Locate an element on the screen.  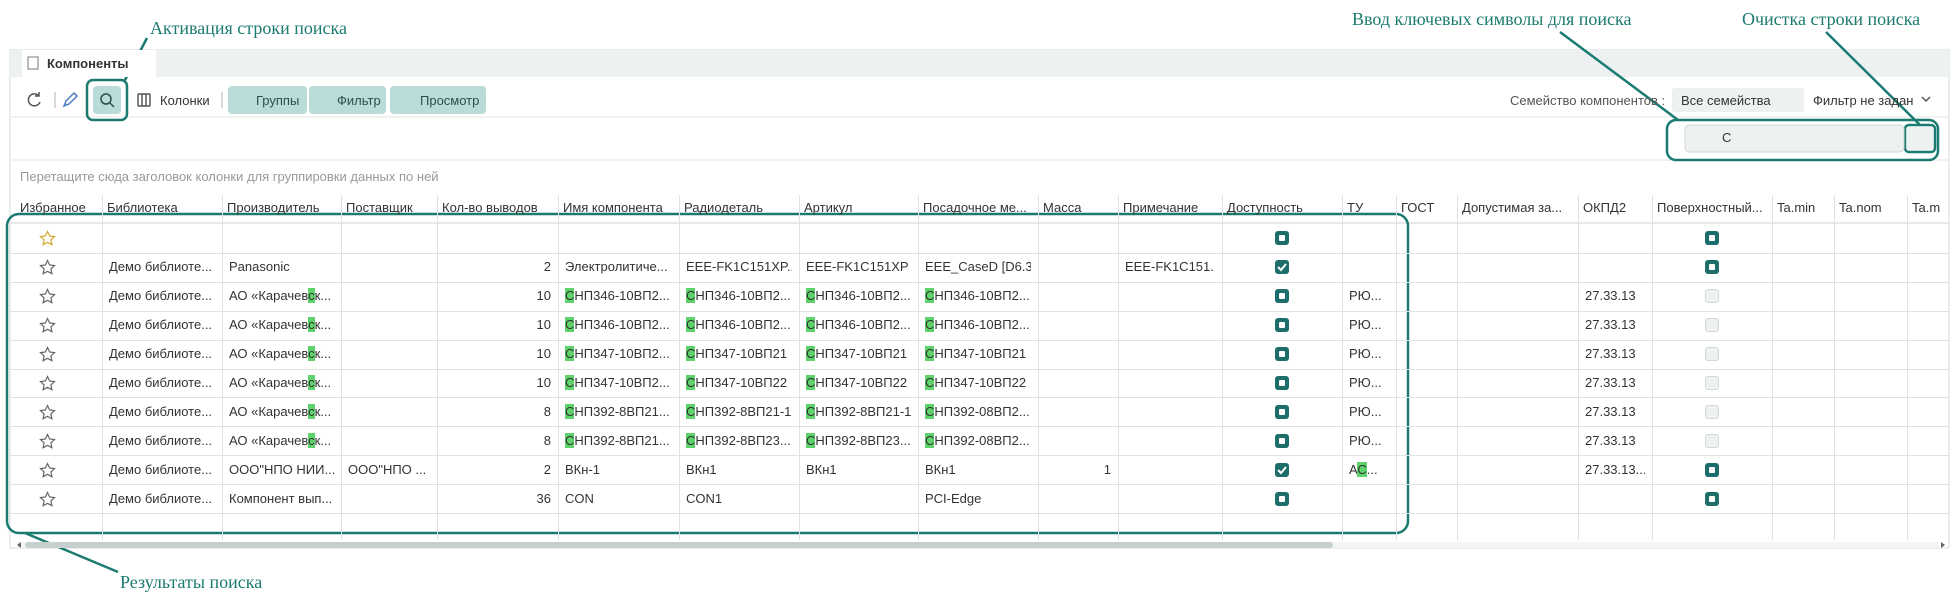
column-header: Ta.nom is located at coordinates (1860, 207).